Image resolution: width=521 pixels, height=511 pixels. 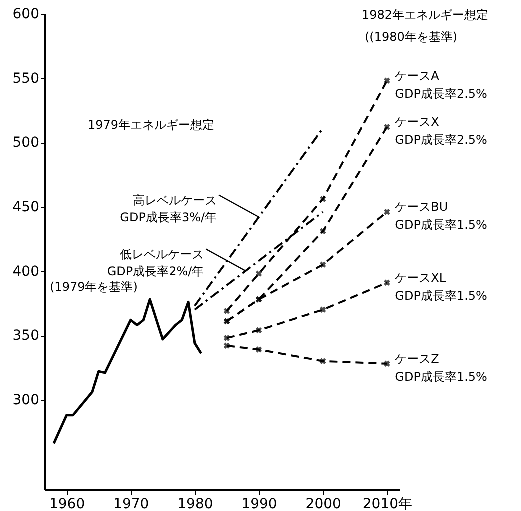 What do you see at coordinates (411, 37) in the screenshot?
I see `annotation: ((1980年を基準)` at bounding box center [411, 37].